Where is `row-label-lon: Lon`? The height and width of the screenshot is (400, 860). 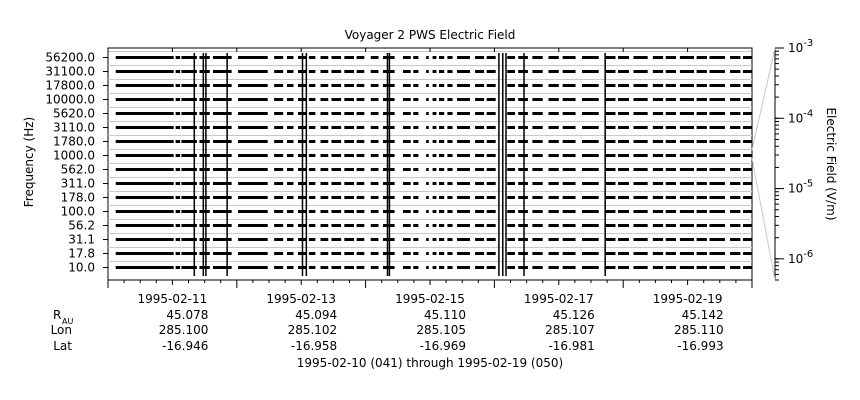 row-label-lon: Lon is located at coordinates (61, 330).